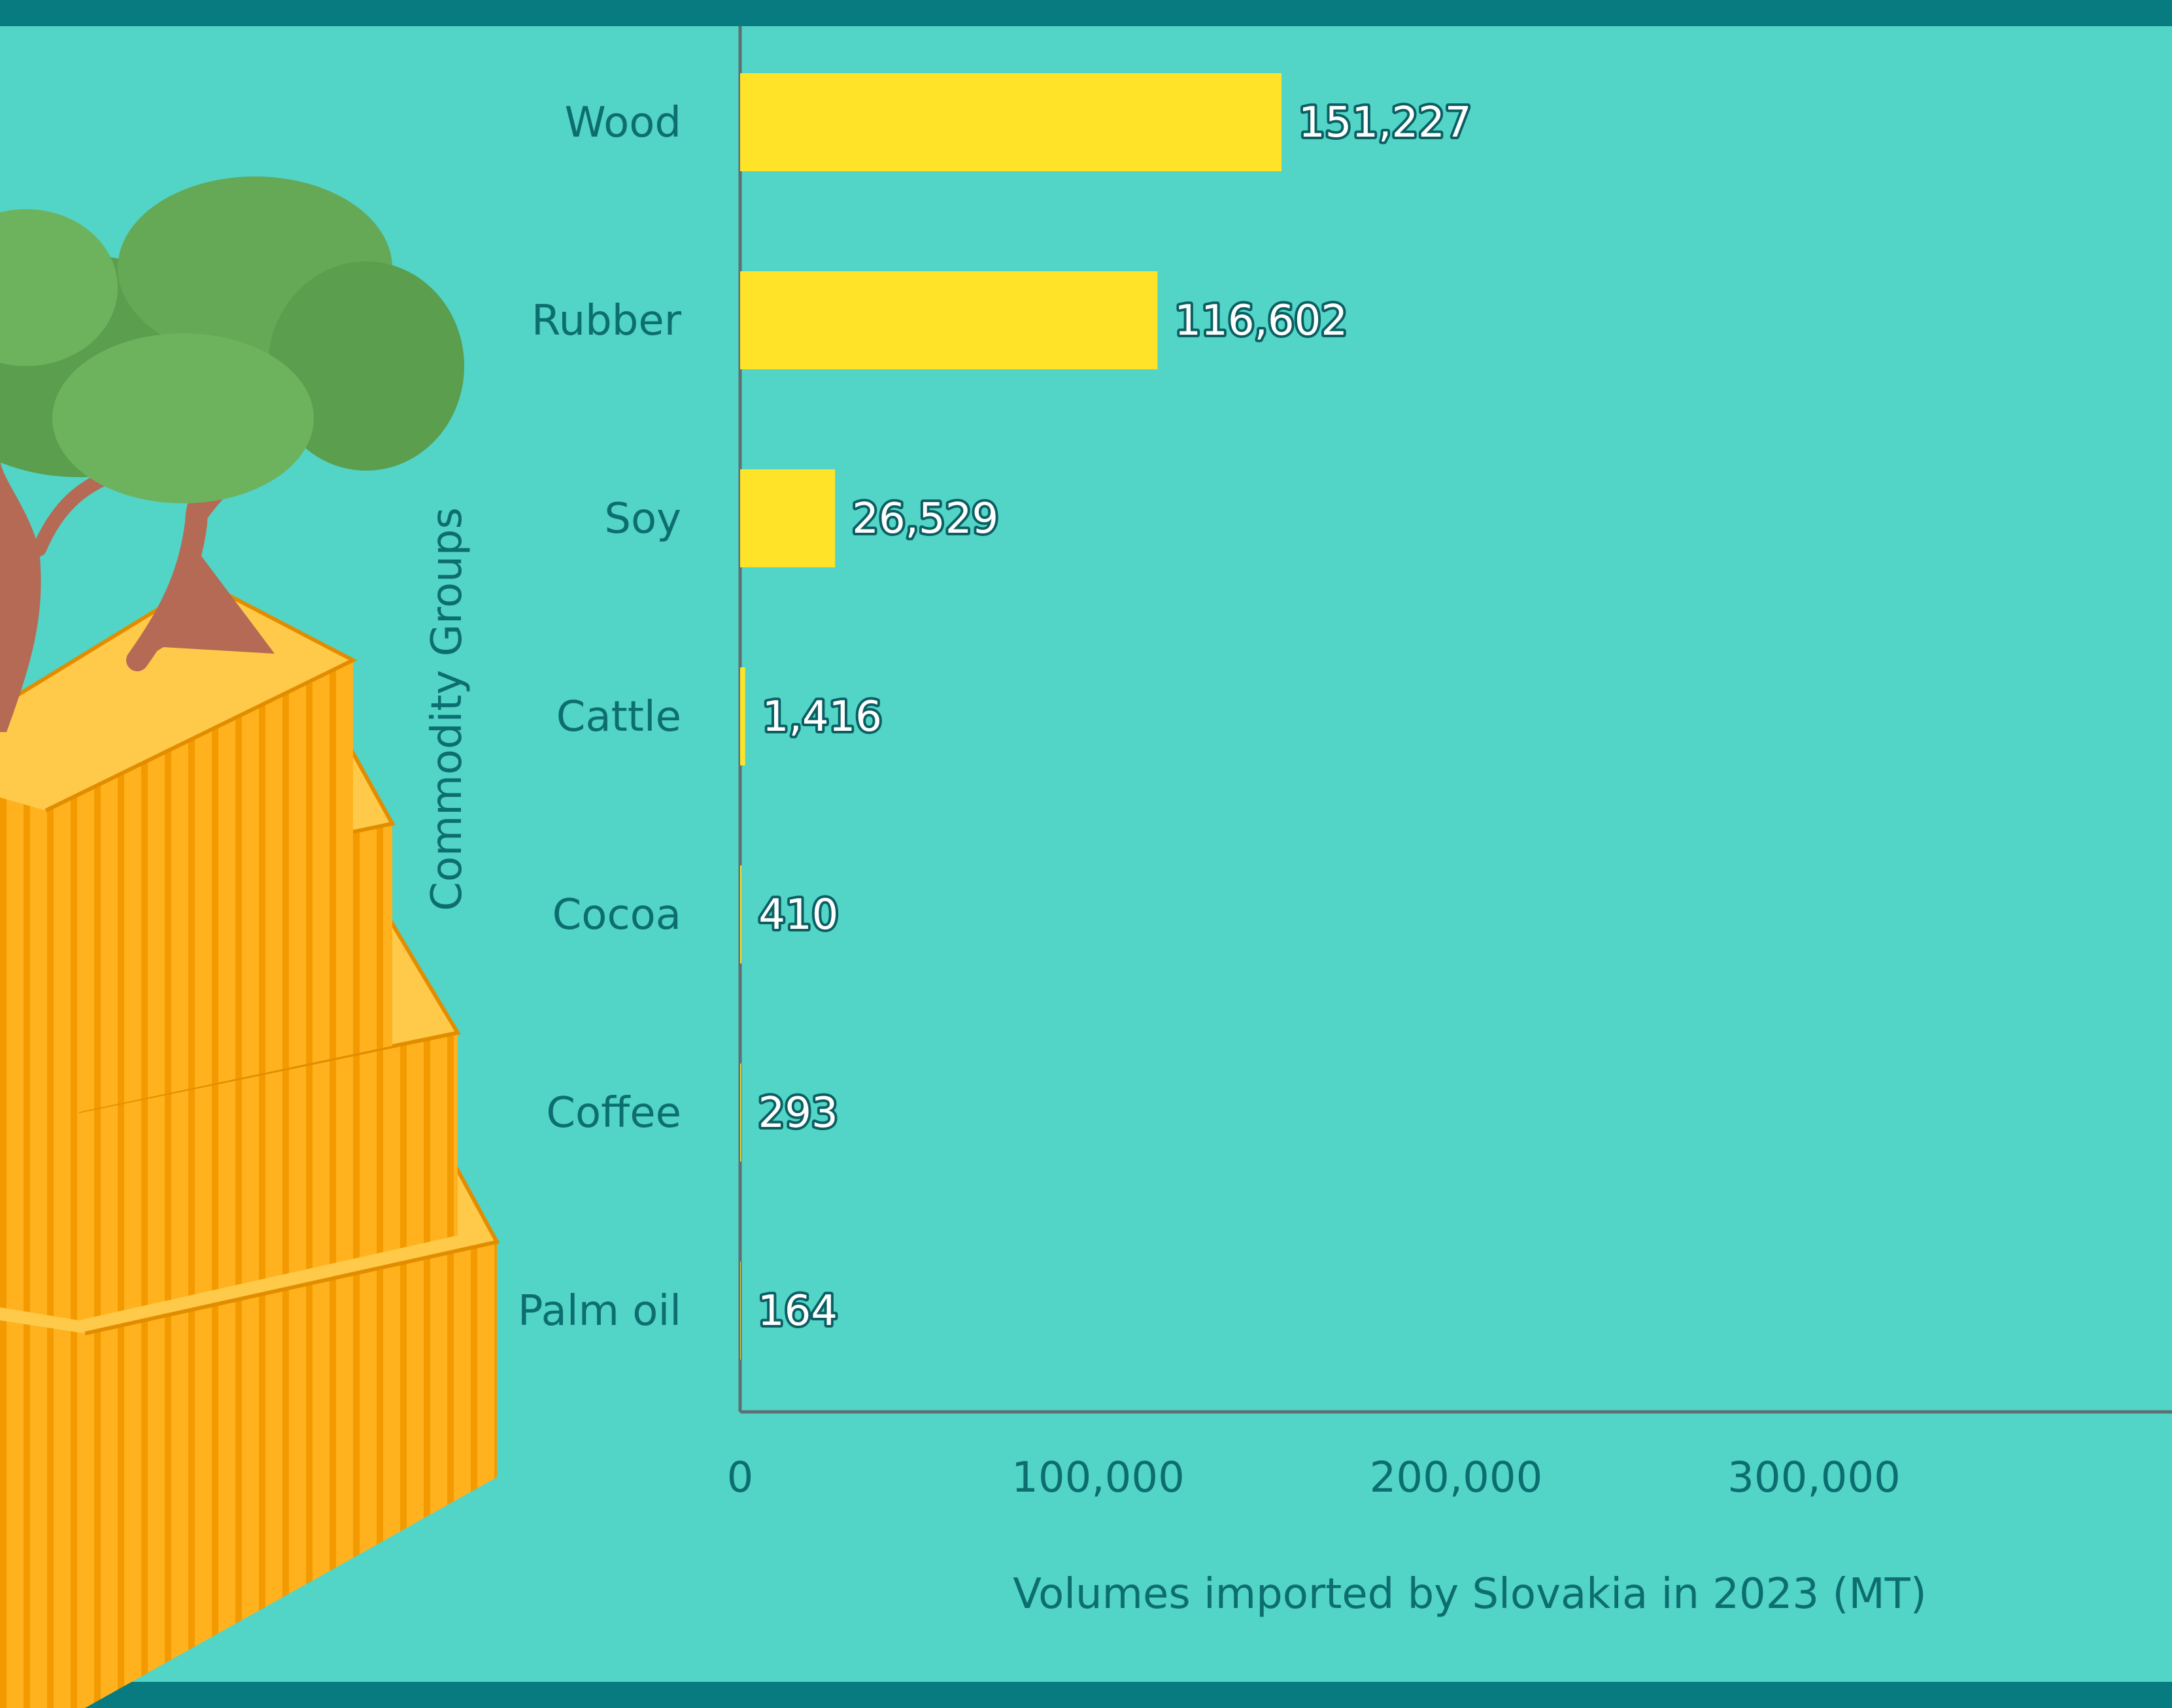 The width and height of the screenshot is (2172, 1708). I want to click on value-label: 116,602, so click(1261, 321).